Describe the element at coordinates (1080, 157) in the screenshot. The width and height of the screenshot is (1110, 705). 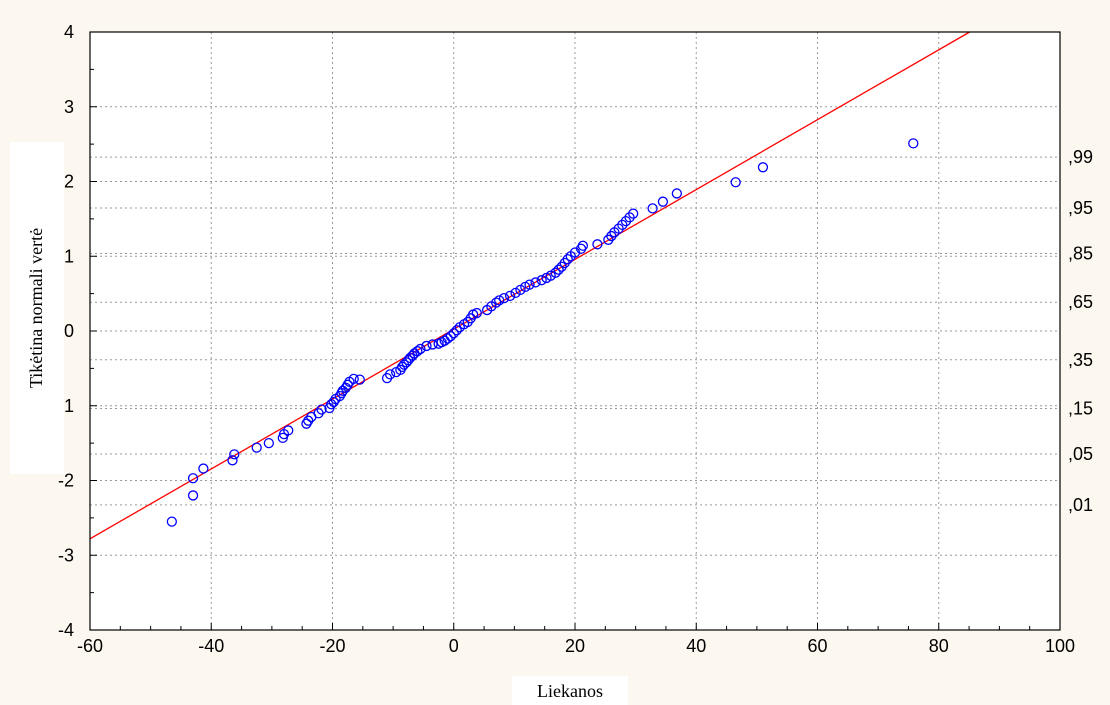
I see `probability-tick-label: ,99` at that location.